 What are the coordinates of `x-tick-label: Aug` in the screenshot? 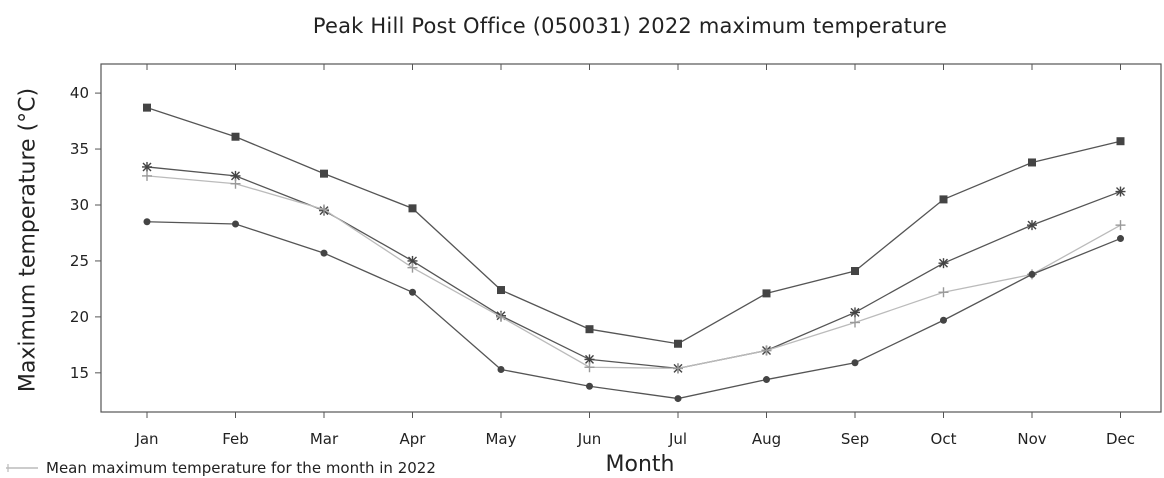 It's located at (766, 439).